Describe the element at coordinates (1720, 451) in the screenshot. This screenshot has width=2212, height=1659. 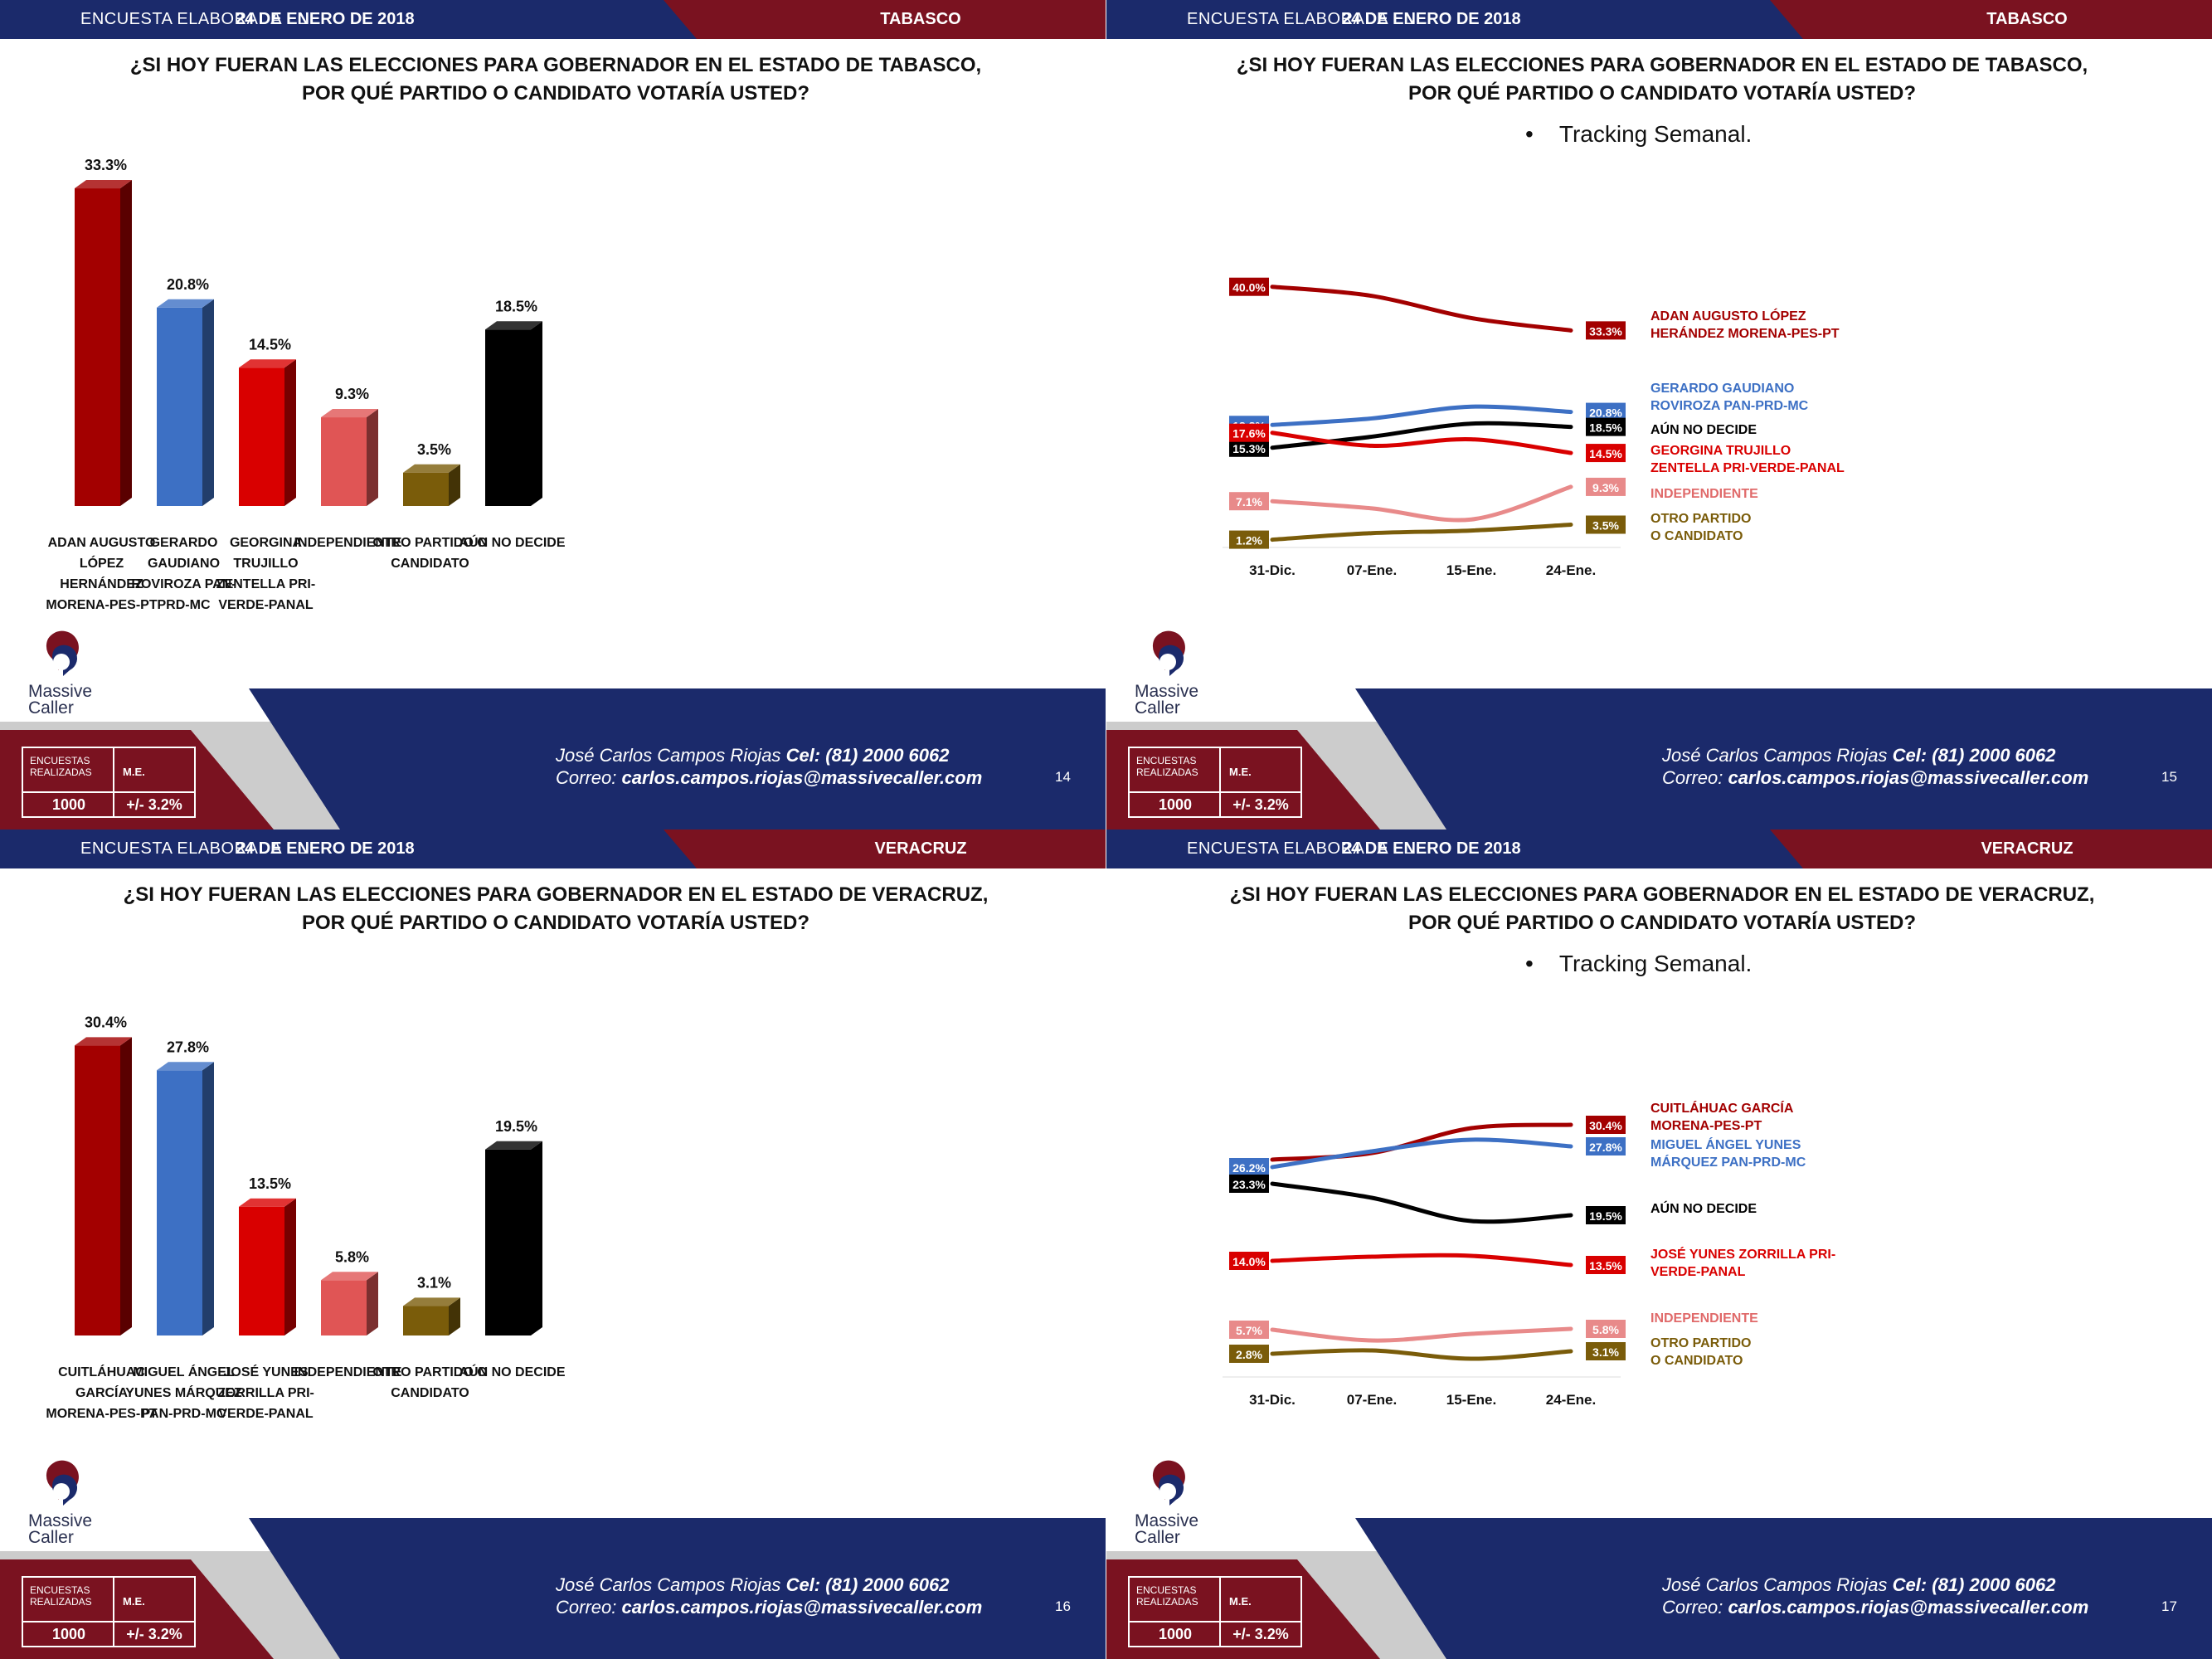
I see `legend-label-3: GEORGINA TRUJILLO` at that location.